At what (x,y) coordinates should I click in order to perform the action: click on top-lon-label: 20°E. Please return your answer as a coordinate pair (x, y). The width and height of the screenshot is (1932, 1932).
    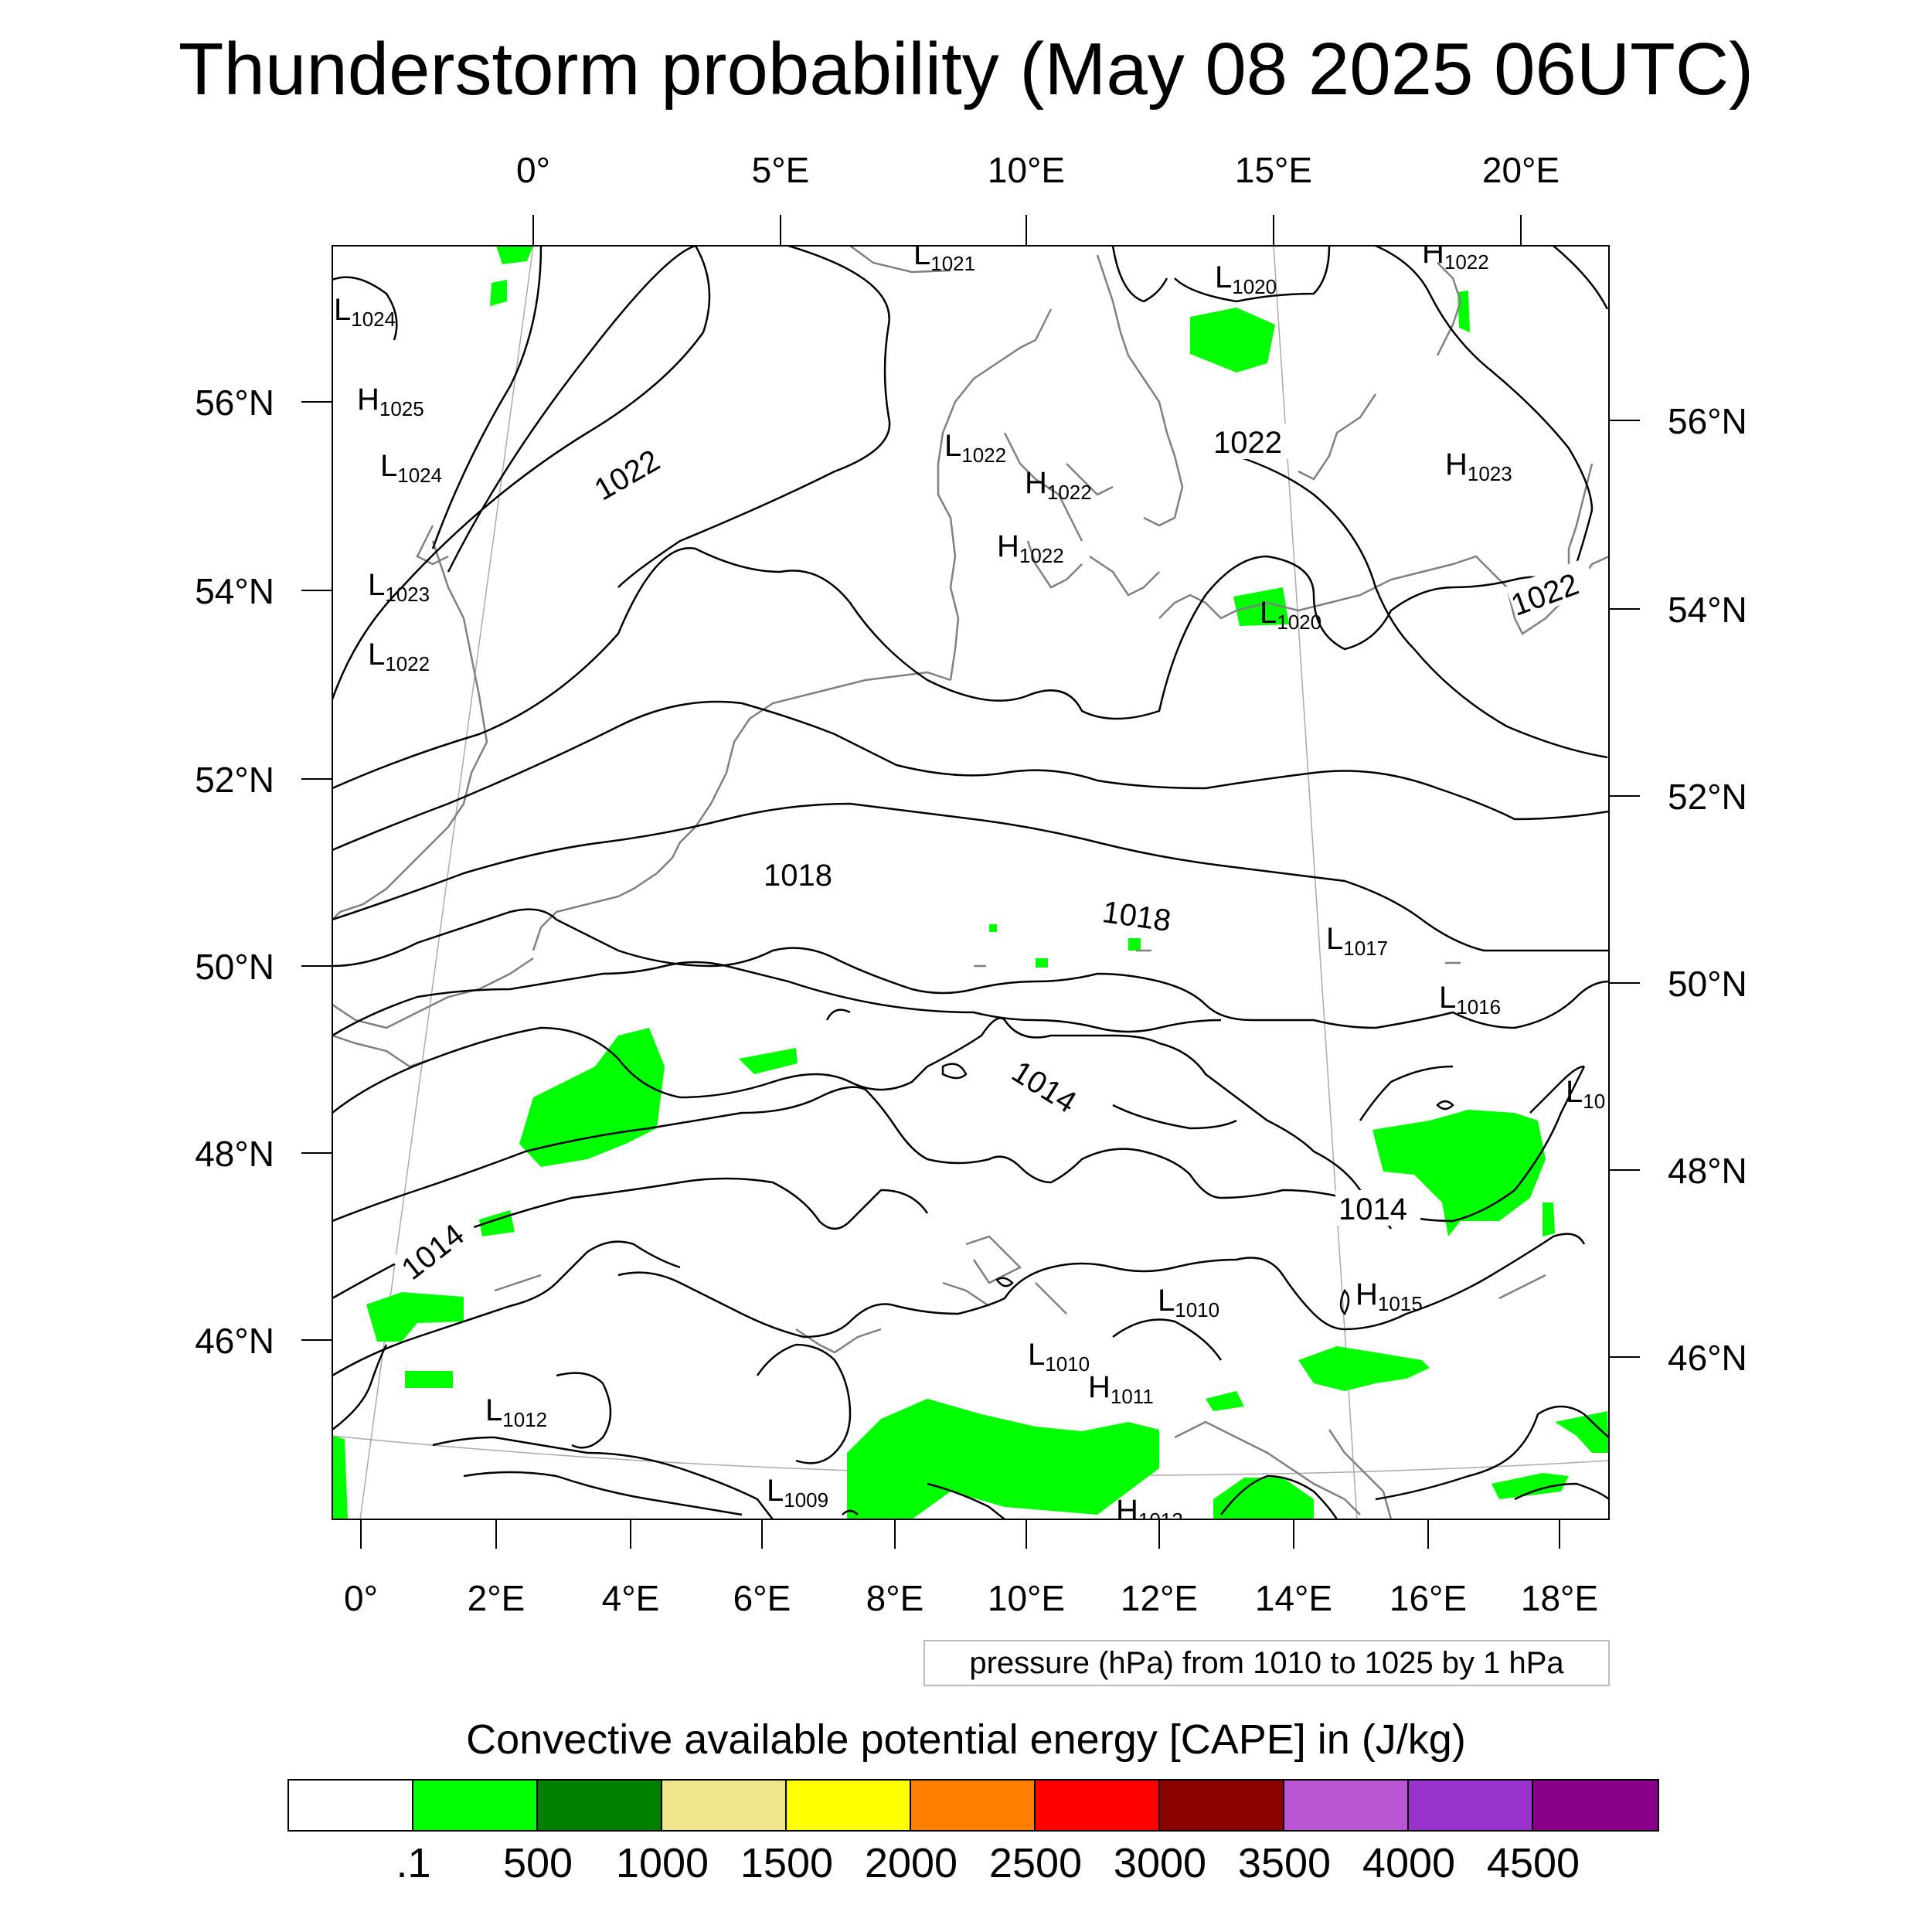
    Looking at the image, I should click on (1521, 170).